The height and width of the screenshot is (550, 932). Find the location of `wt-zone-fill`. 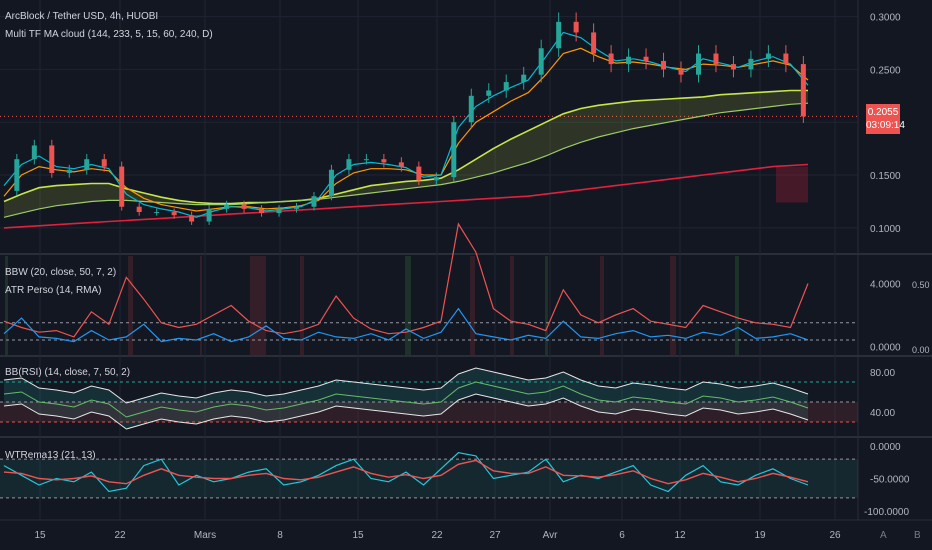

wt-zone-fill is located at coordinates (429, 478).